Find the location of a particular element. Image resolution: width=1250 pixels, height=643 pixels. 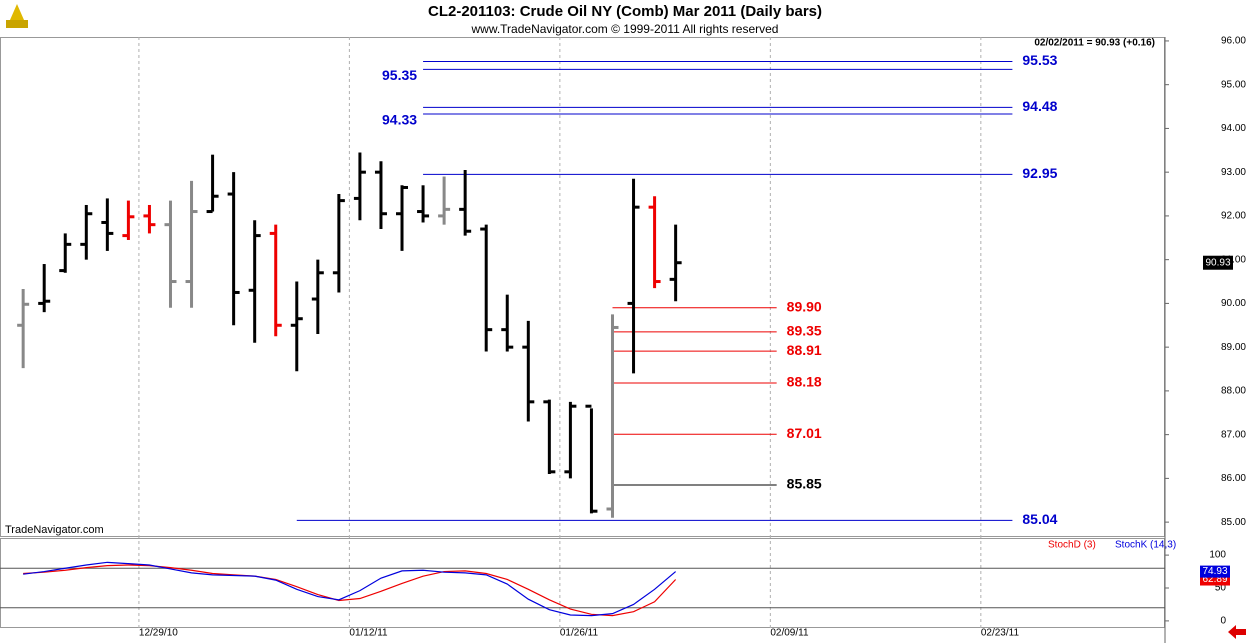

watermark: TradeNavigator.com is located at coordinates (54, 530).